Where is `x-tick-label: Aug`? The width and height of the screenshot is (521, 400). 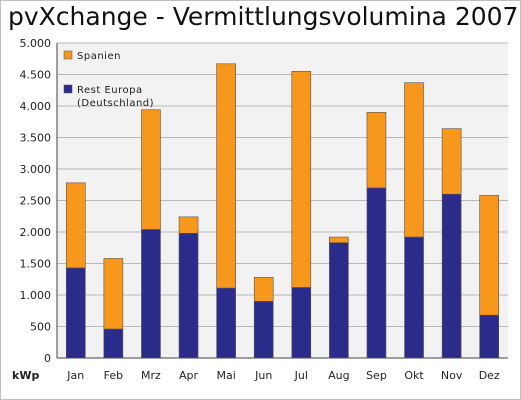
x-tick-label: Aug is located at coordinates (338, 375).